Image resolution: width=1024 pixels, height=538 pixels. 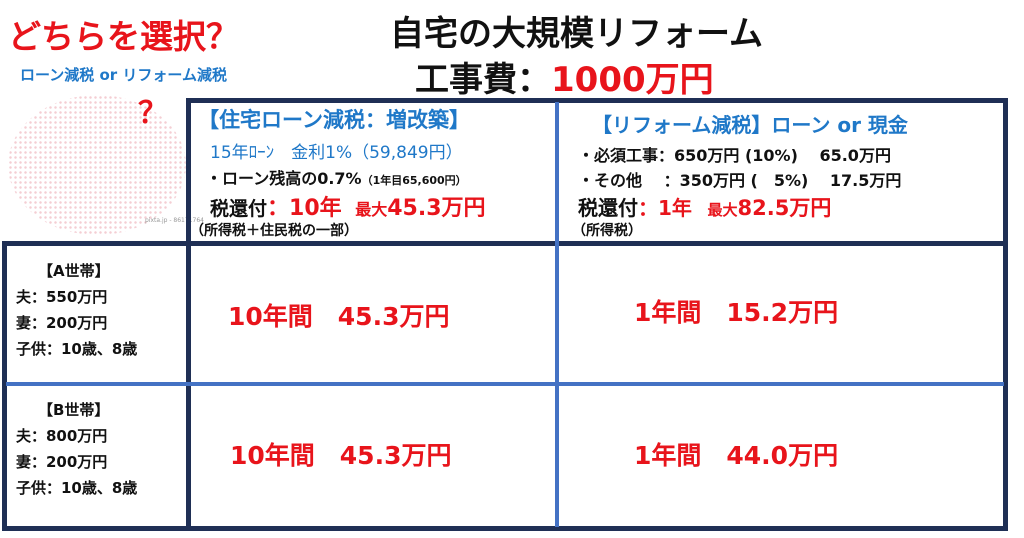 What do you see at coordinates (341, 455) in the screenshot?
I see `household-b-loan-result: 10年間 45.3万円` at bounding box center [341, 455].